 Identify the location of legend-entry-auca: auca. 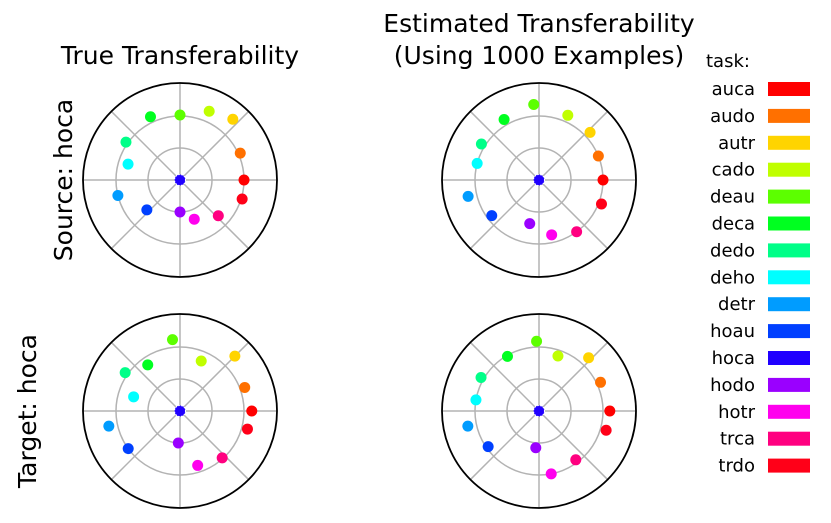
(761, 89).